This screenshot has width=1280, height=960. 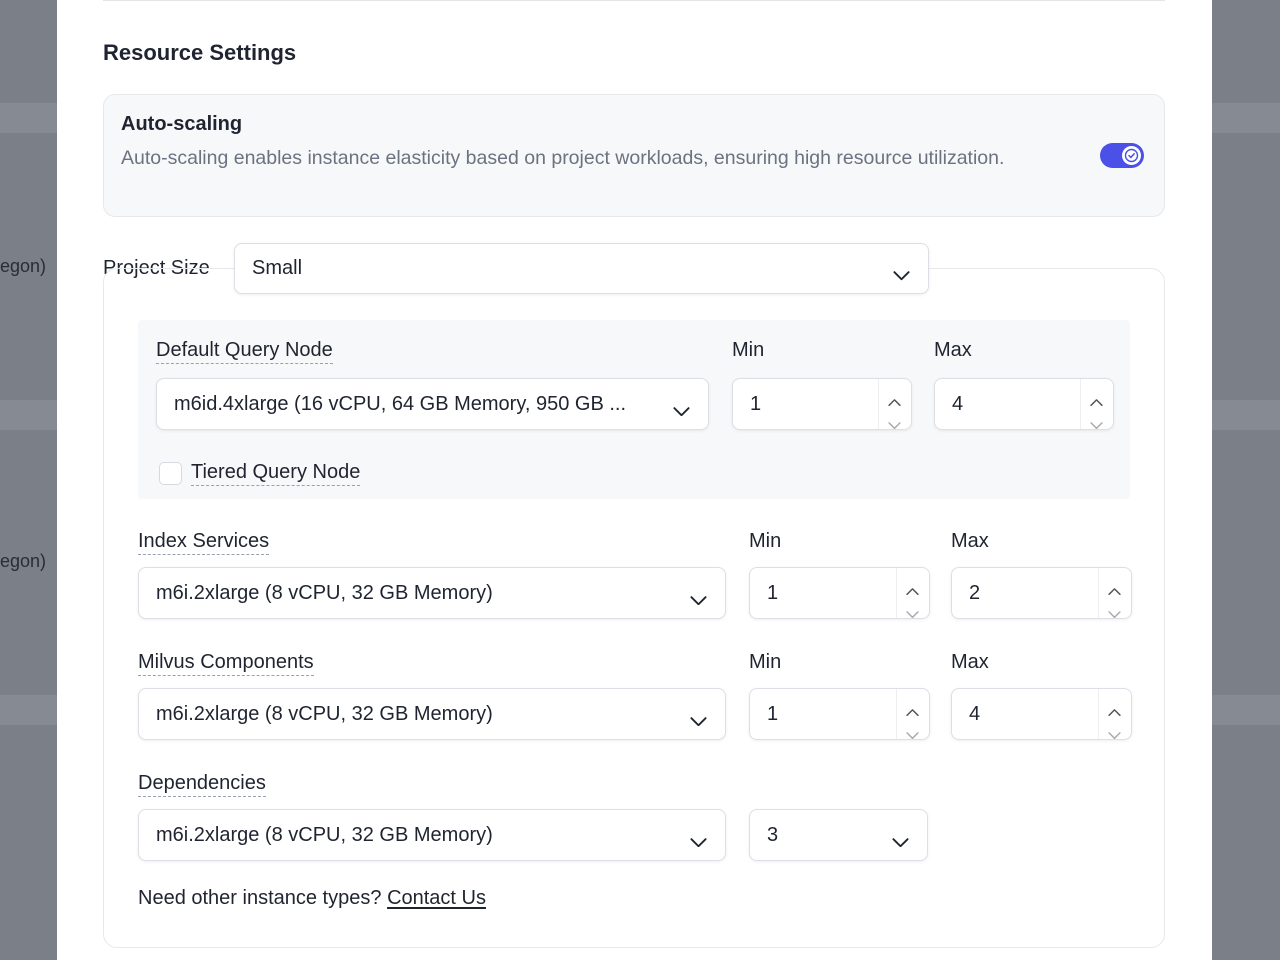 What do you see at coordinates (182, 124) in the screenshot?
I see `card-title: Auto-scaling` at bounding box center [182, 124].